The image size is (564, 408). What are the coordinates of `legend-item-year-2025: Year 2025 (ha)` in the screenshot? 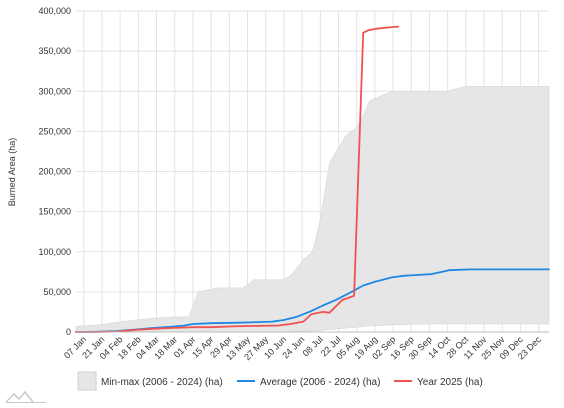 It's located at (438, 382).